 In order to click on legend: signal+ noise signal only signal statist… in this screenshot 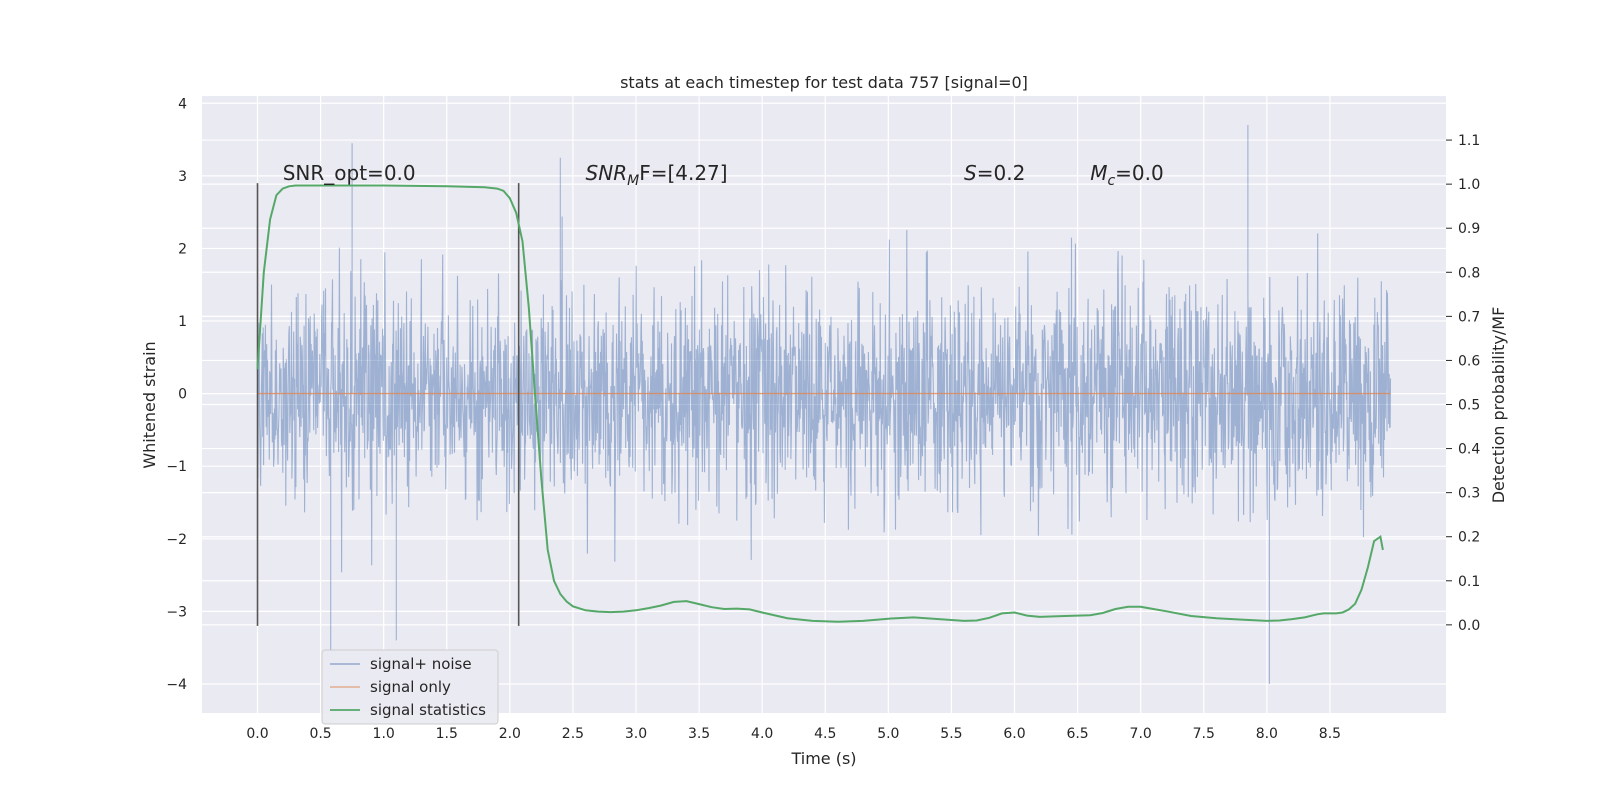, I will do `click(410, 687)`.